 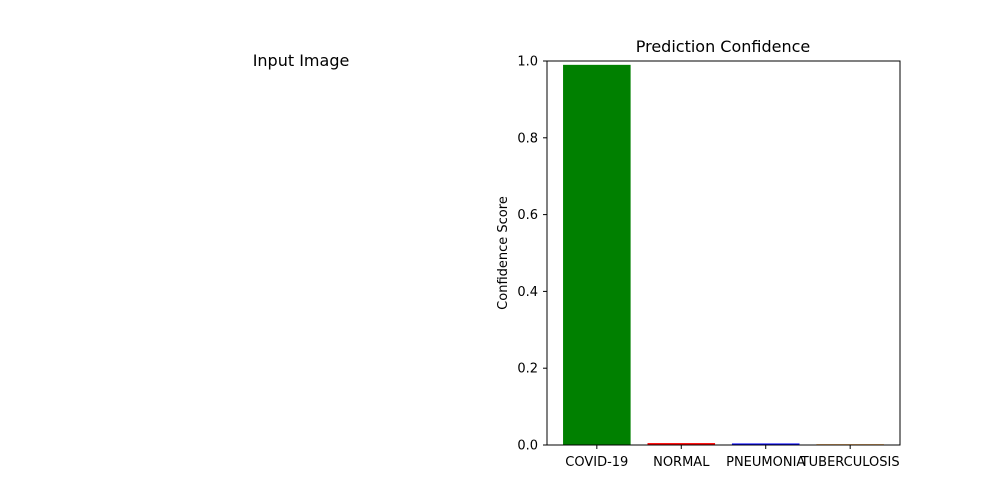 What do you see at coordinates (527, 62) in the screenshot?
I see `y-tick-label: 1.0` at bounding box center [527, 62].